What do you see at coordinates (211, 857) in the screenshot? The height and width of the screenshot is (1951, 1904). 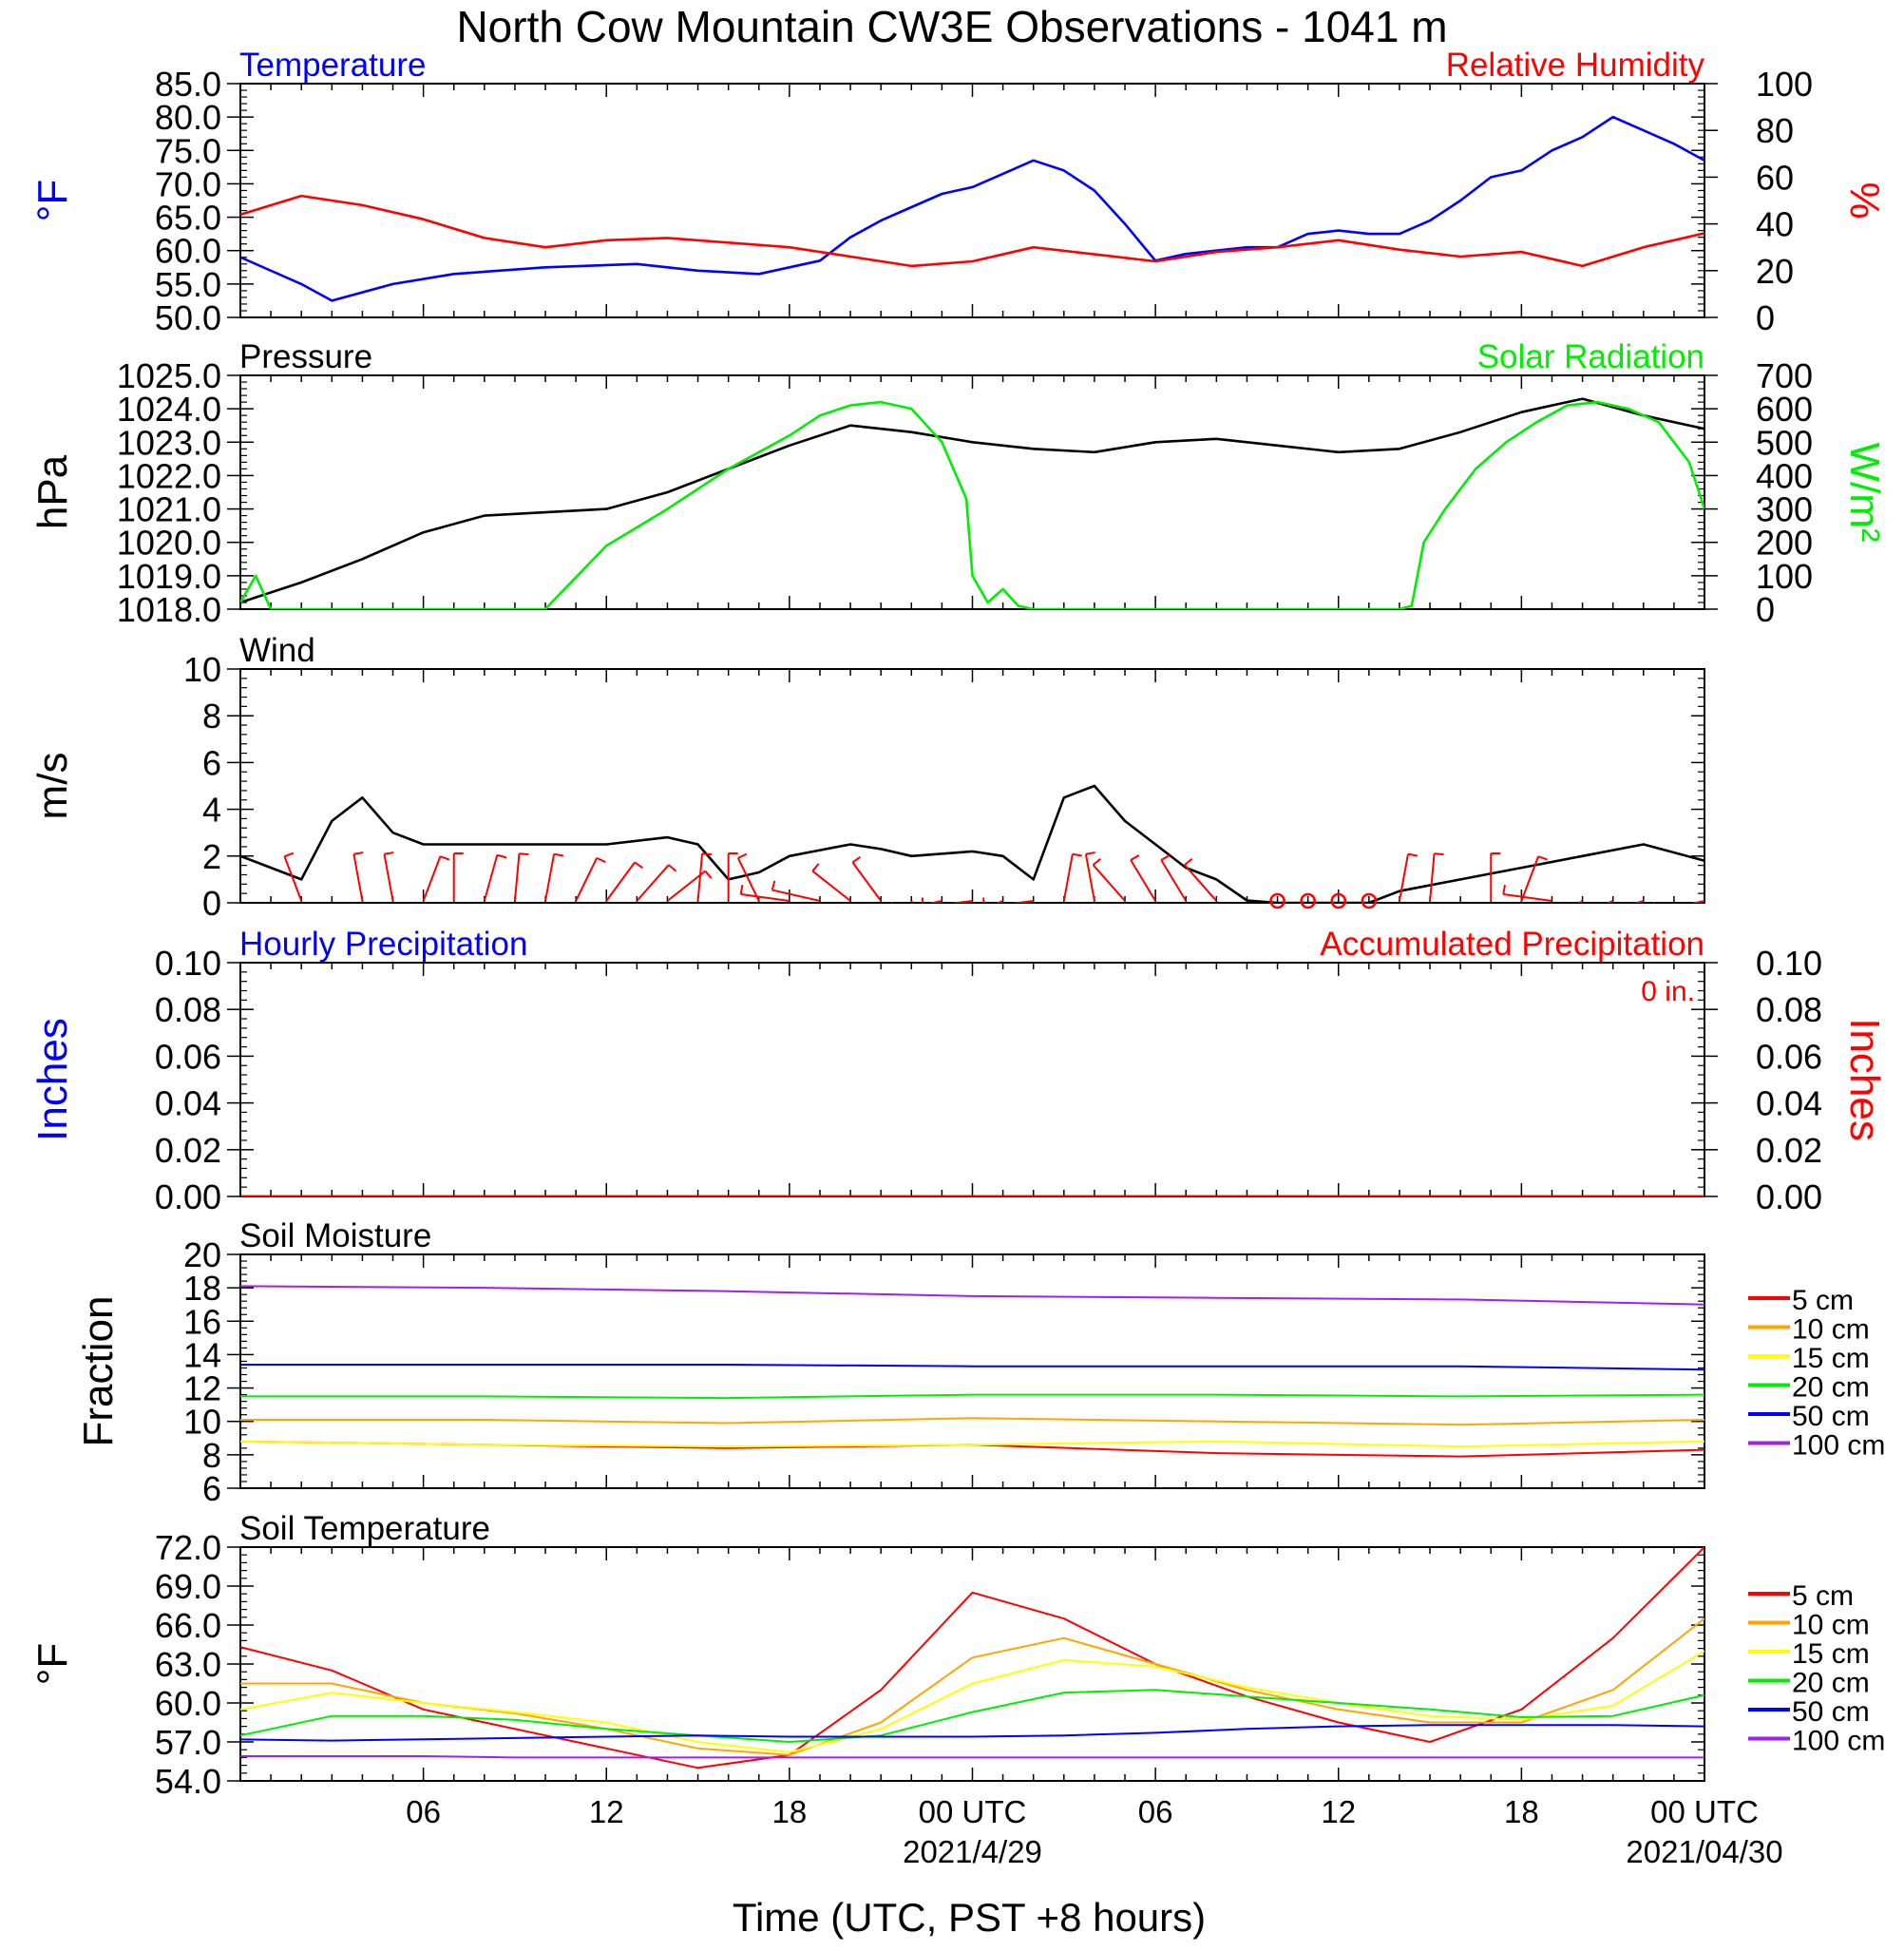 I see `y-tick-label-left: 2` at bounding box center [211, 857].